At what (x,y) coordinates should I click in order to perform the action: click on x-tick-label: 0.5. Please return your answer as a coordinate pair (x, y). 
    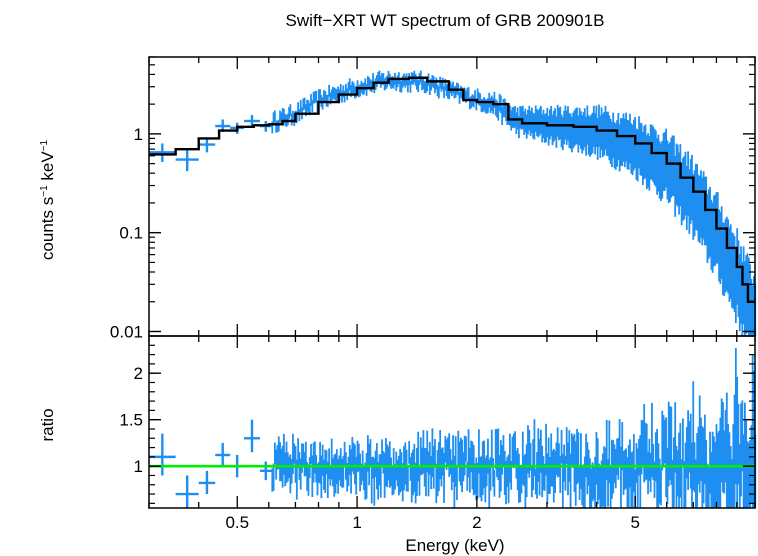
    Looking at the image, I should click on (237, 522).